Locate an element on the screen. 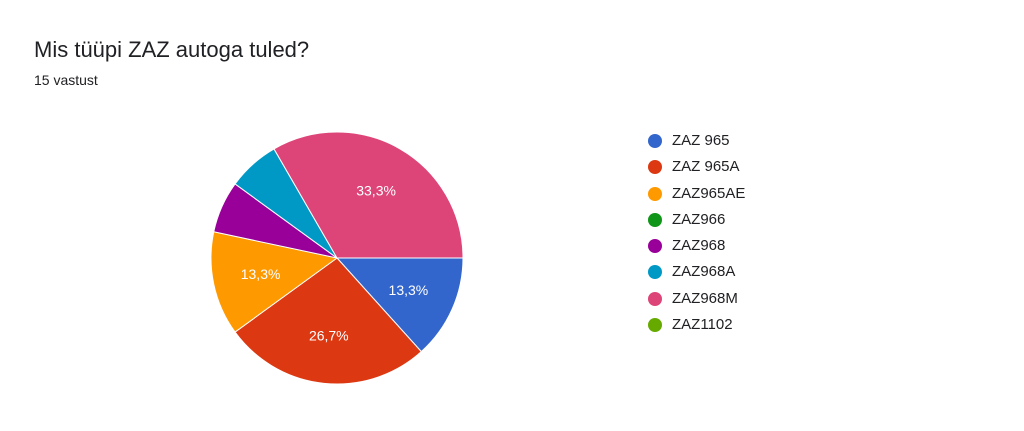 The height and width of the screenshot is (431, 1024). slice-label-zaz-965a: 26,7% is located at coordinates (329, 336).